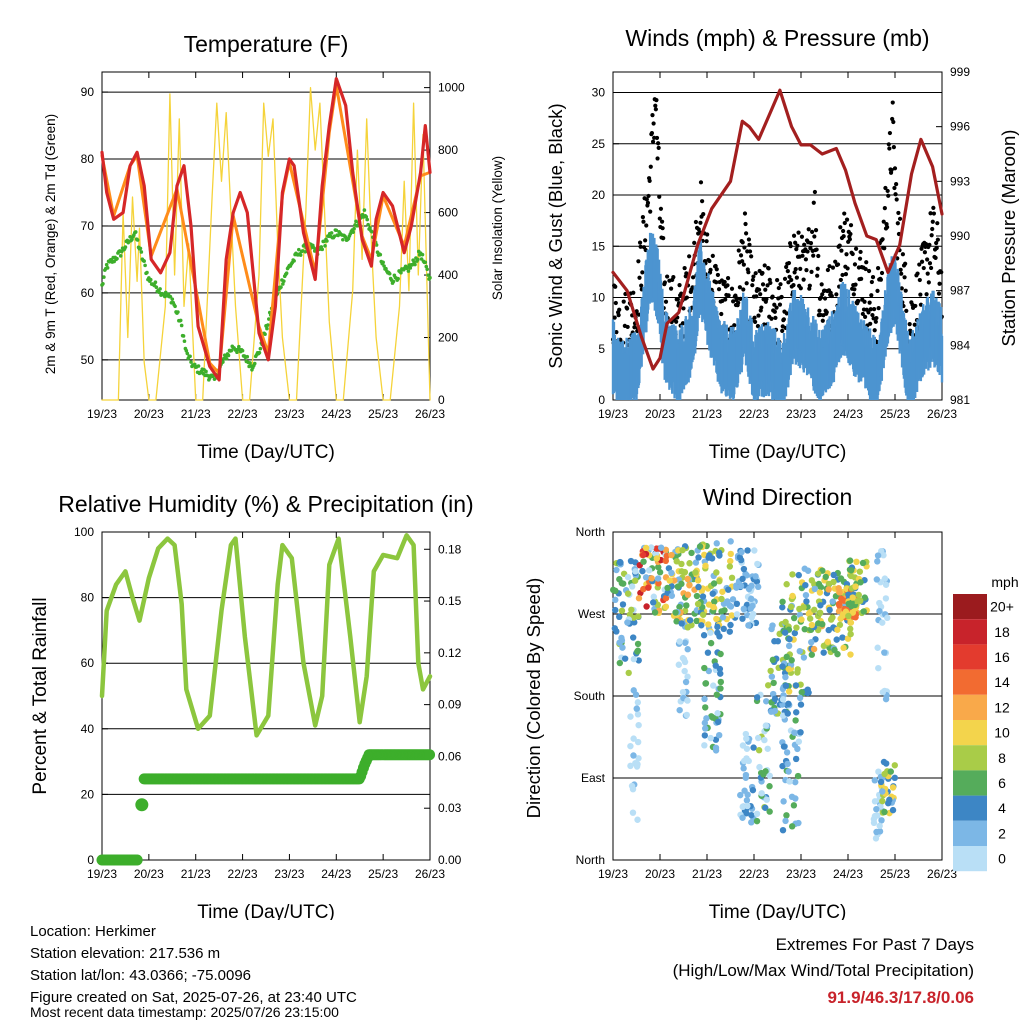 This screenshot has height=1024, width=1024. What do you see at coordinates (1002, 733) in the screenshot?
I see `colorbar-label: 10` at bounding box center [1002, 733].